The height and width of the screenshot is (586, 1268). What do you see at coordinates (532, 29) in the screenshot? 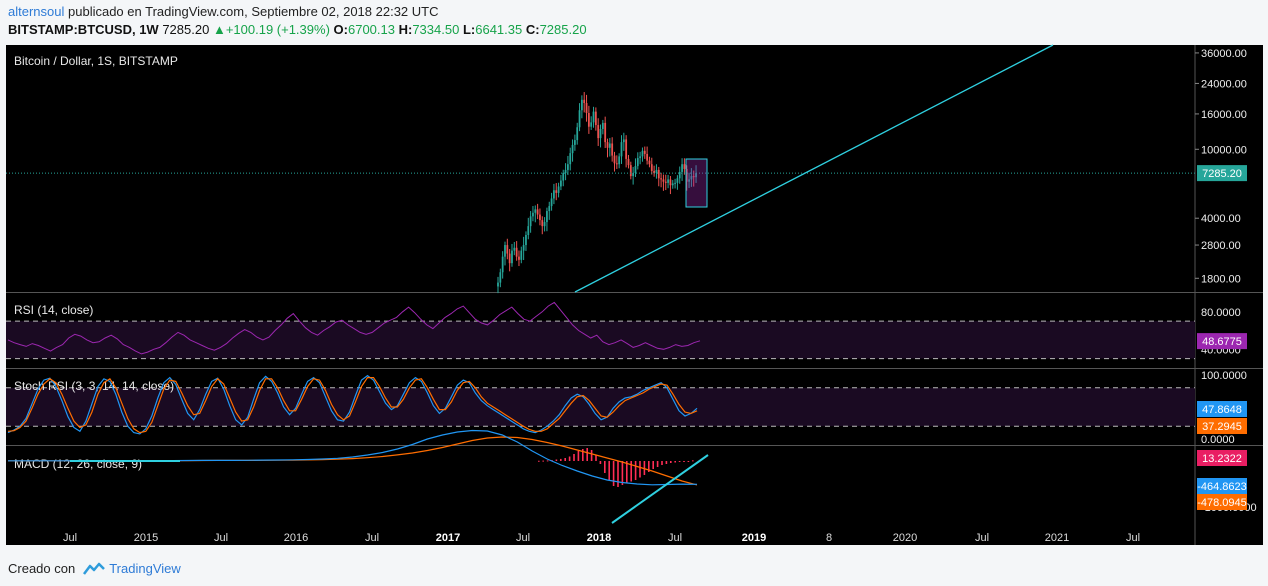
I see `close-label: C:` at bounding box center [532, 29].